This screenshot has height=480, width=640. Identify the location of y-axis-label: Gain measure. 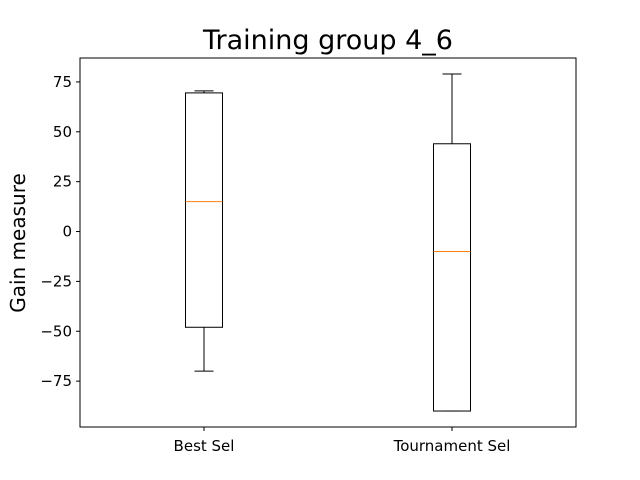
(18, 243).